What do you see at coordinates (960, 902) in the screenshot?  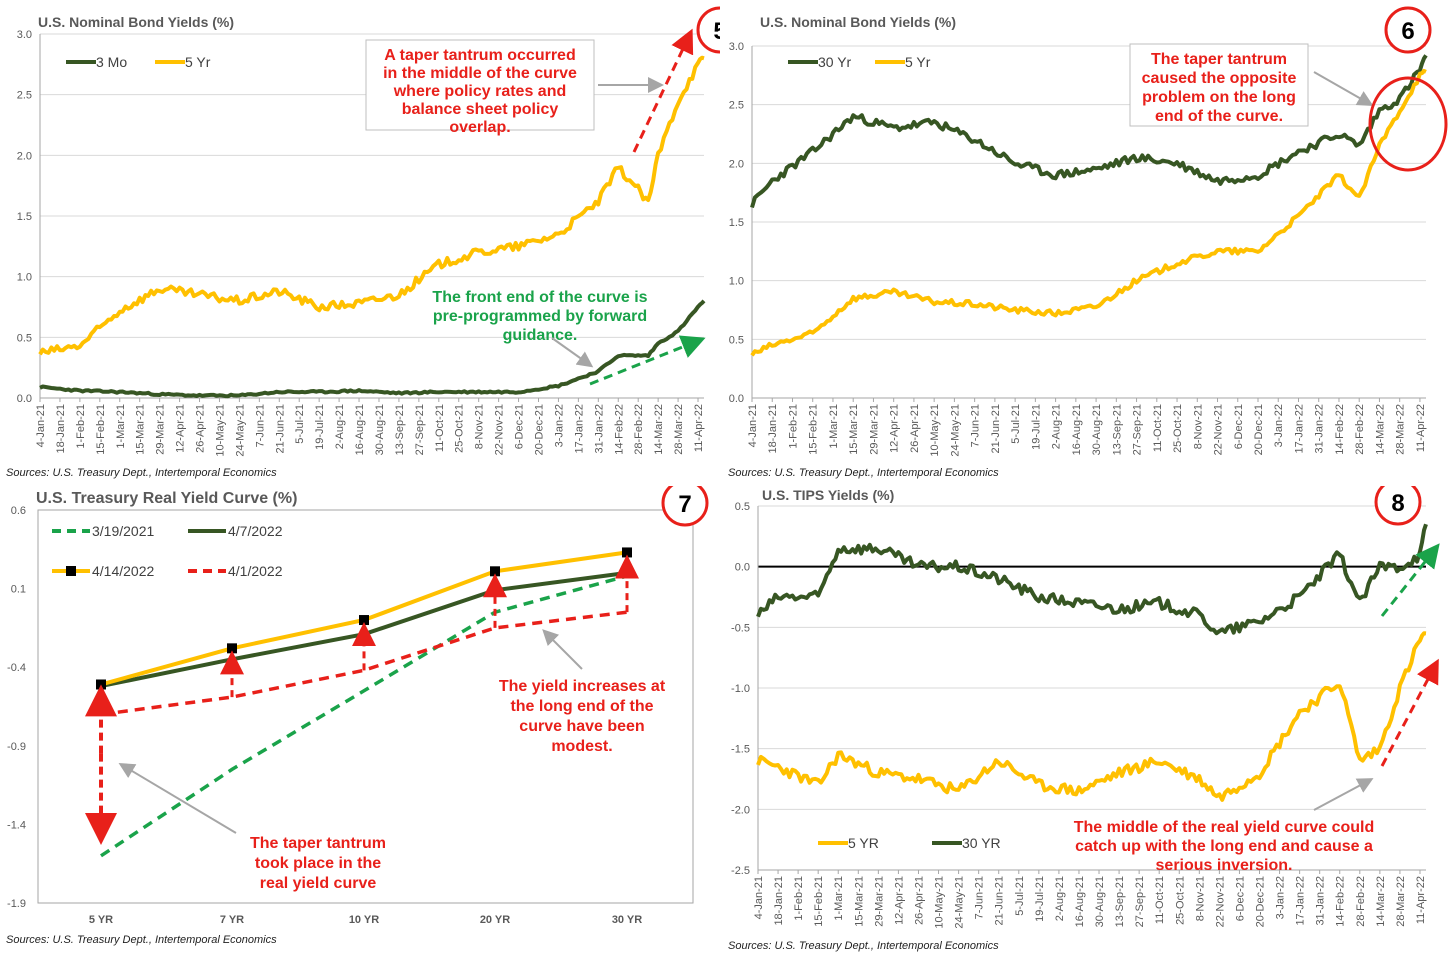 I see `x-tick-label: 24-May-21` at bounding box center [960, 902].